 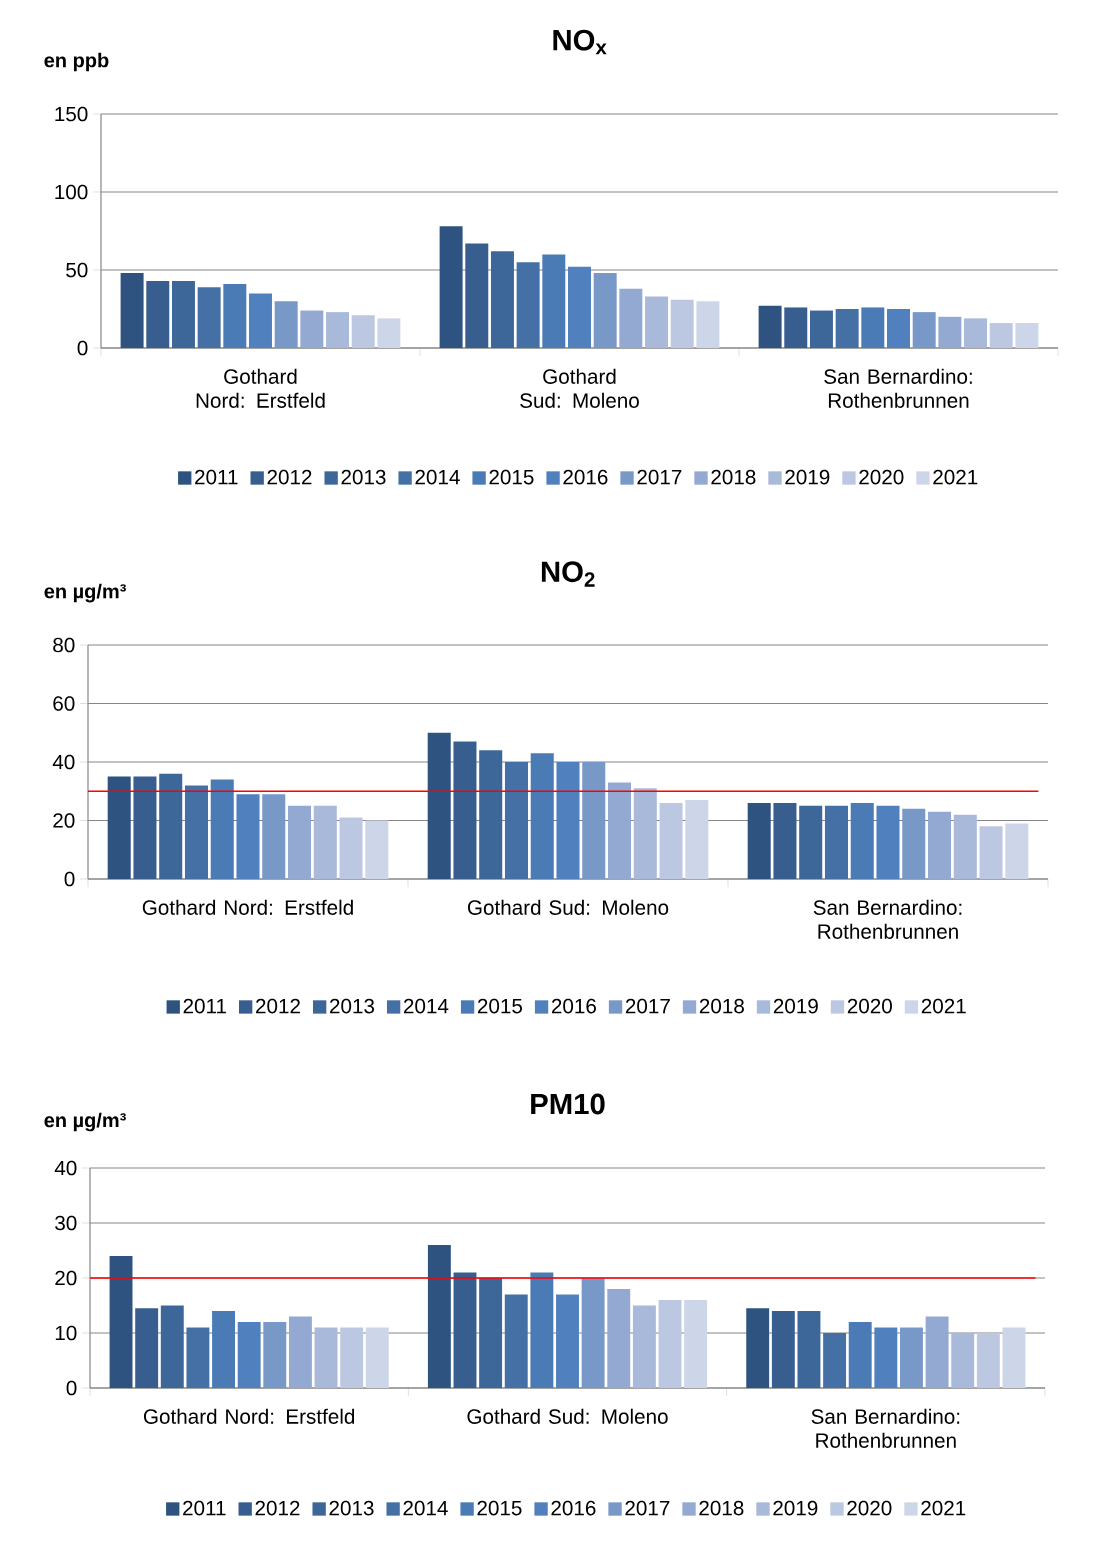 What do you see at coordinates (64, 645) in the screenshot?
I see `y-tick-label: 80` at bounding box center [64, 645].